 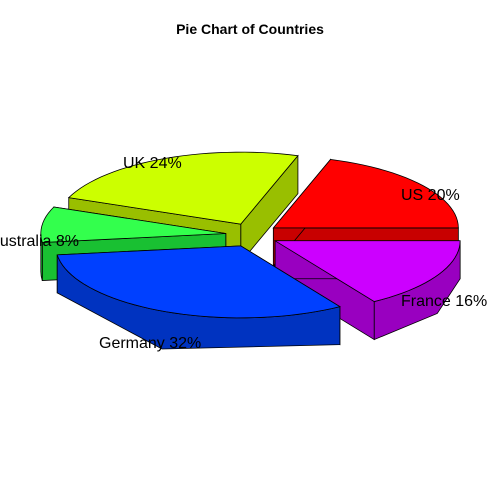 I want to click on slice-top-us, so click(x=365, y=194).